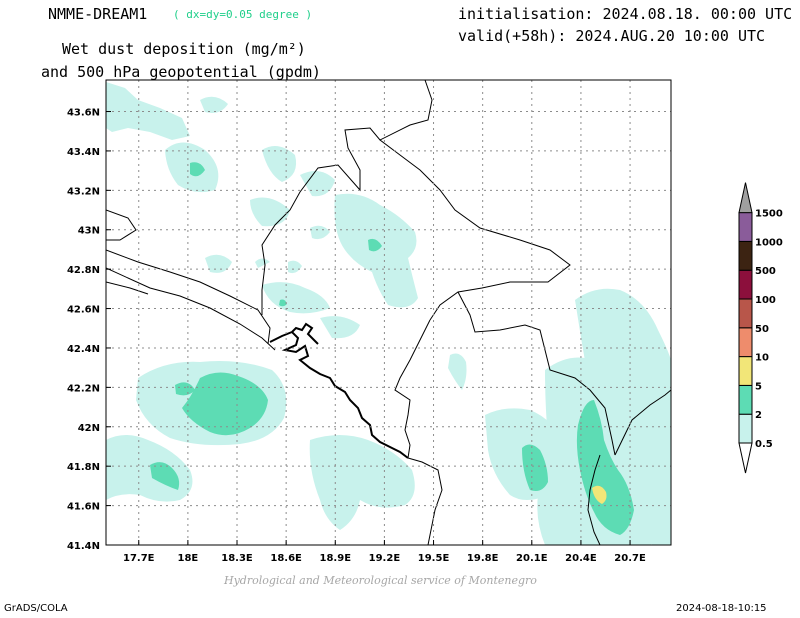 Image resolution: width=800 pixels, height=618 pixels. What do you see at coordinates (336, 558) in the screenshot?
I see `lon-tick-label: 18.9E` at bounding box center [336, 558].